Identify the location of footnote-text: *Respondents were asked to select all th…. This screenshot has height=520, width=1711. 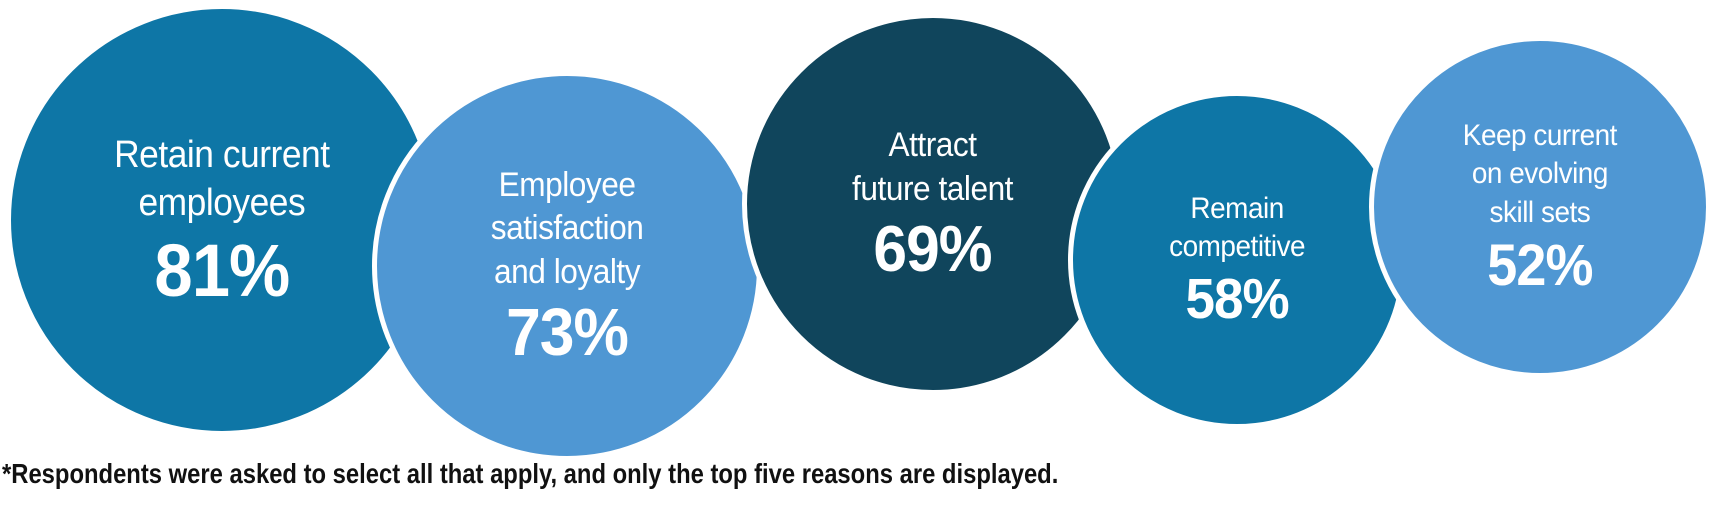
(530, 473).